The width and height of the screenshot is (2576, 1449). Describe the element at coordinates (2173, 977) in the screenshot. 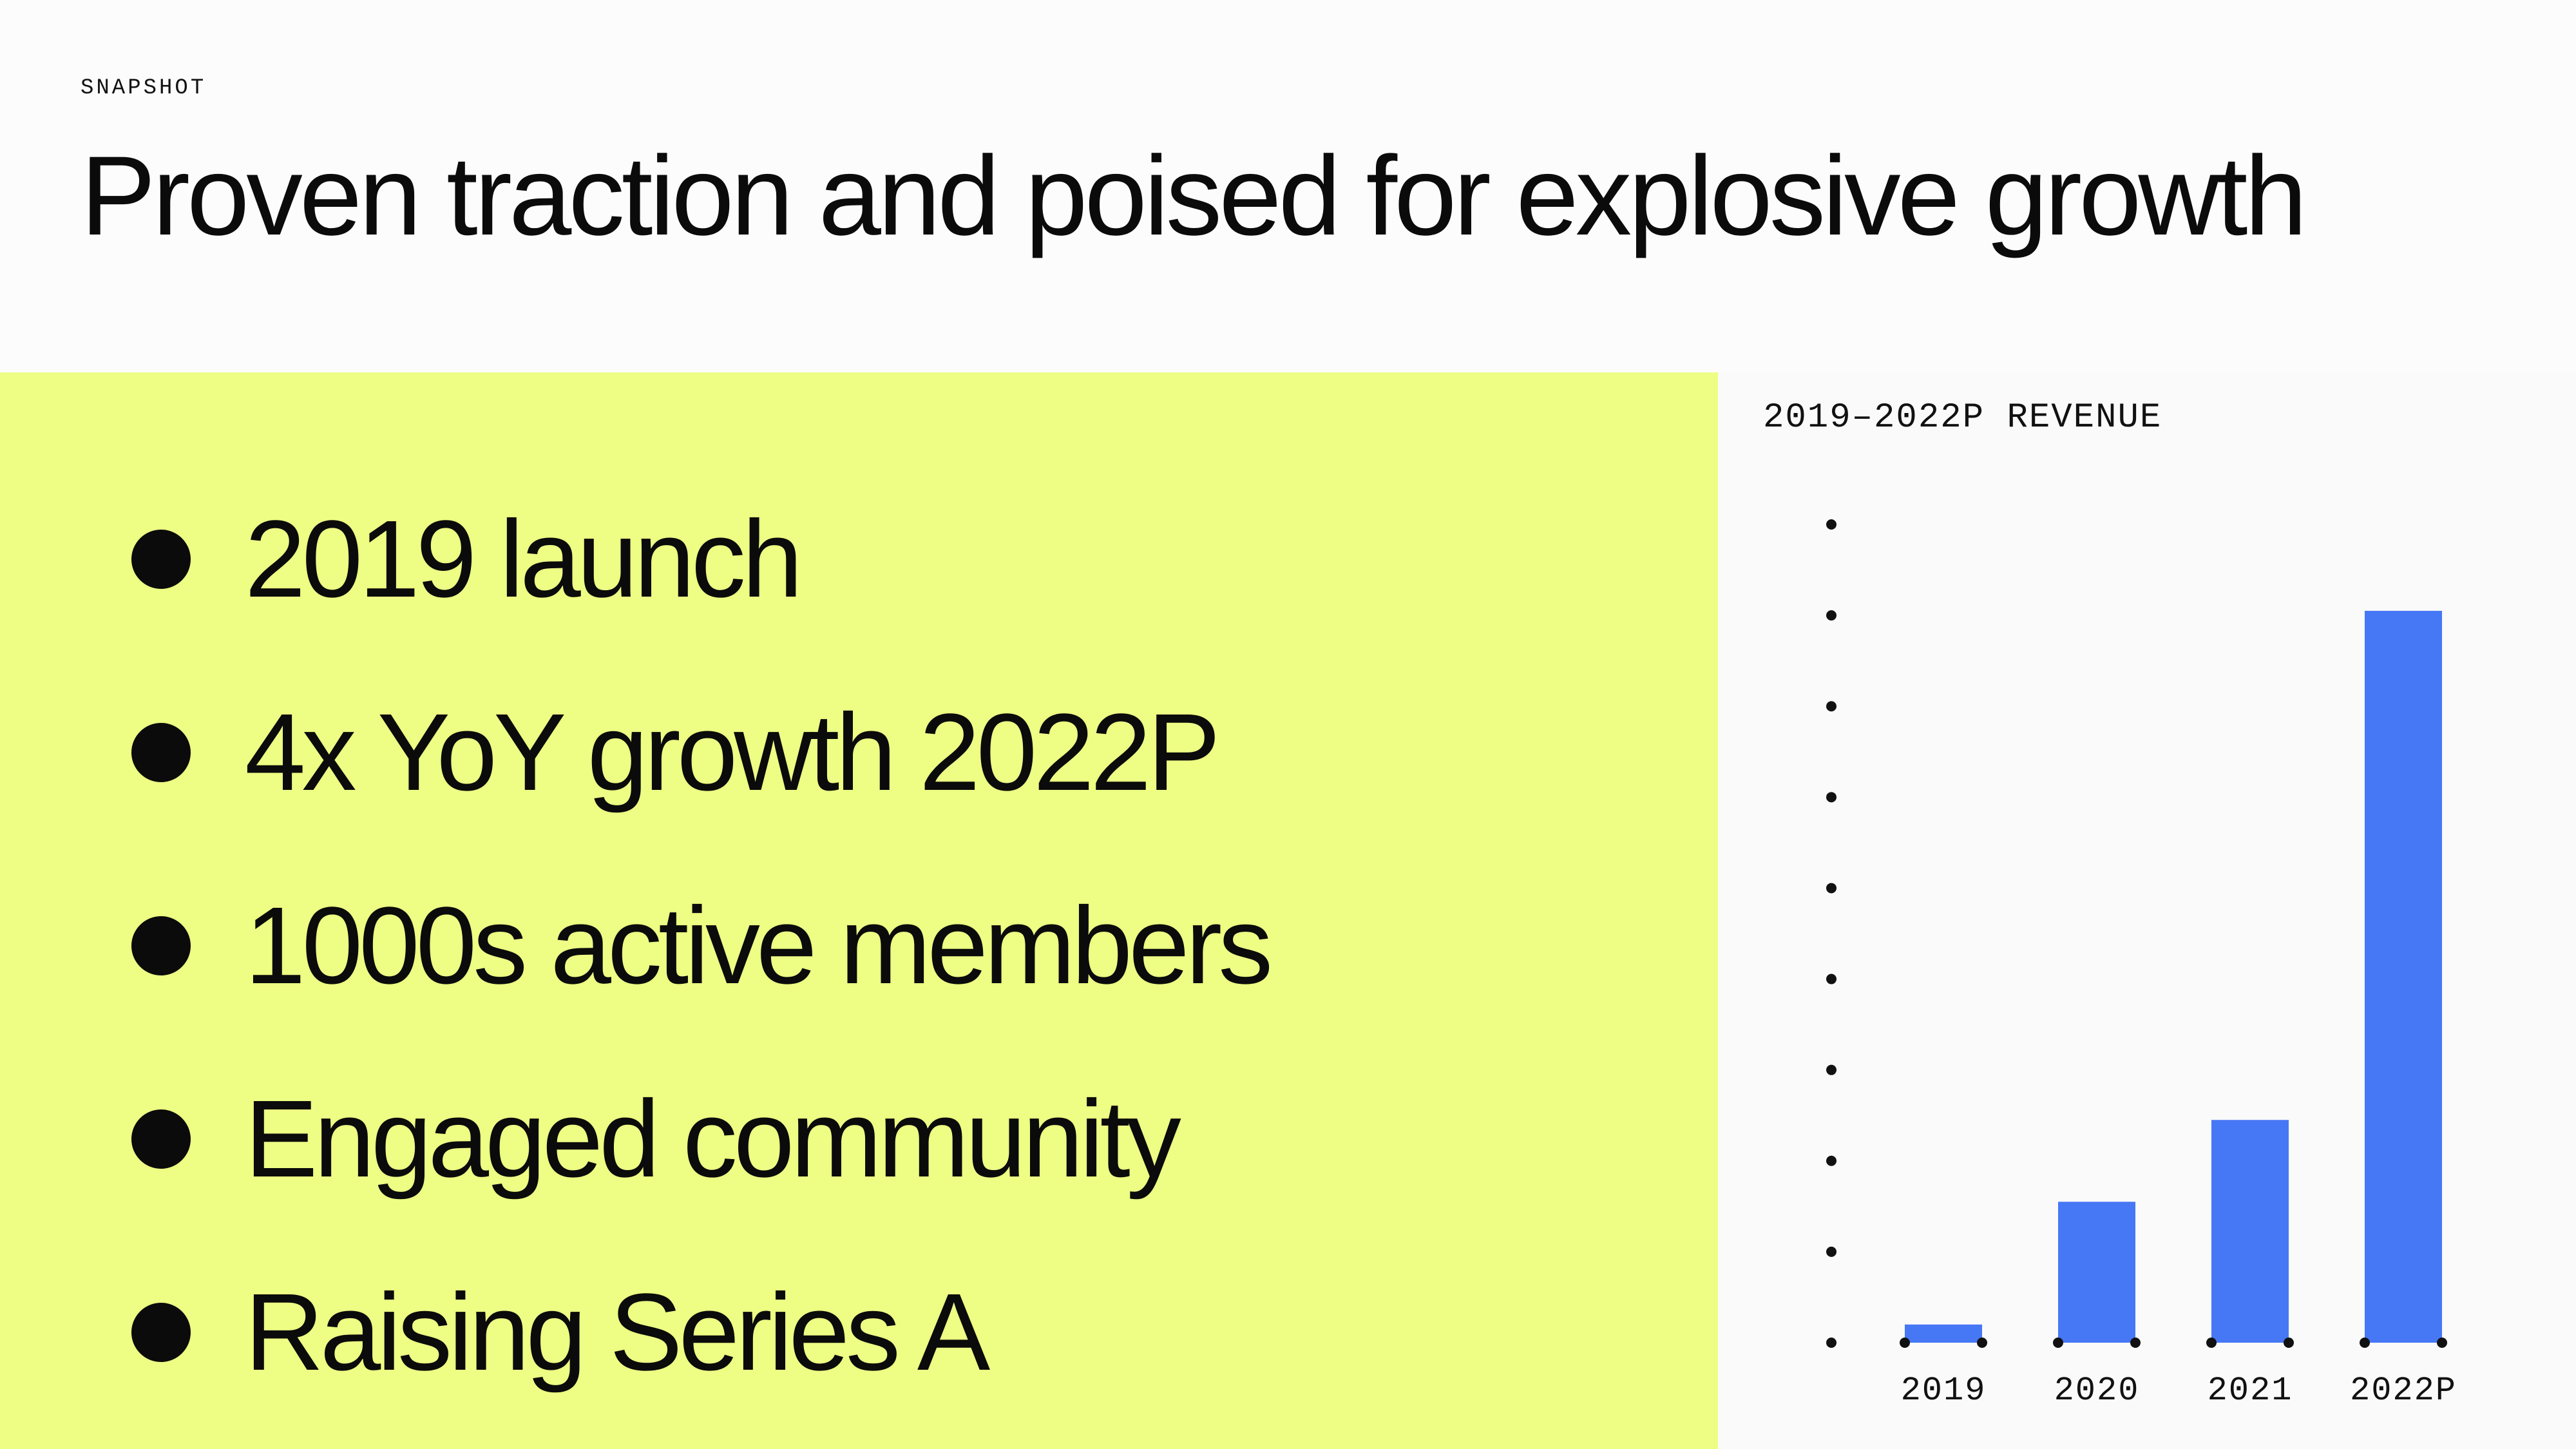

I see `bars` at that location.